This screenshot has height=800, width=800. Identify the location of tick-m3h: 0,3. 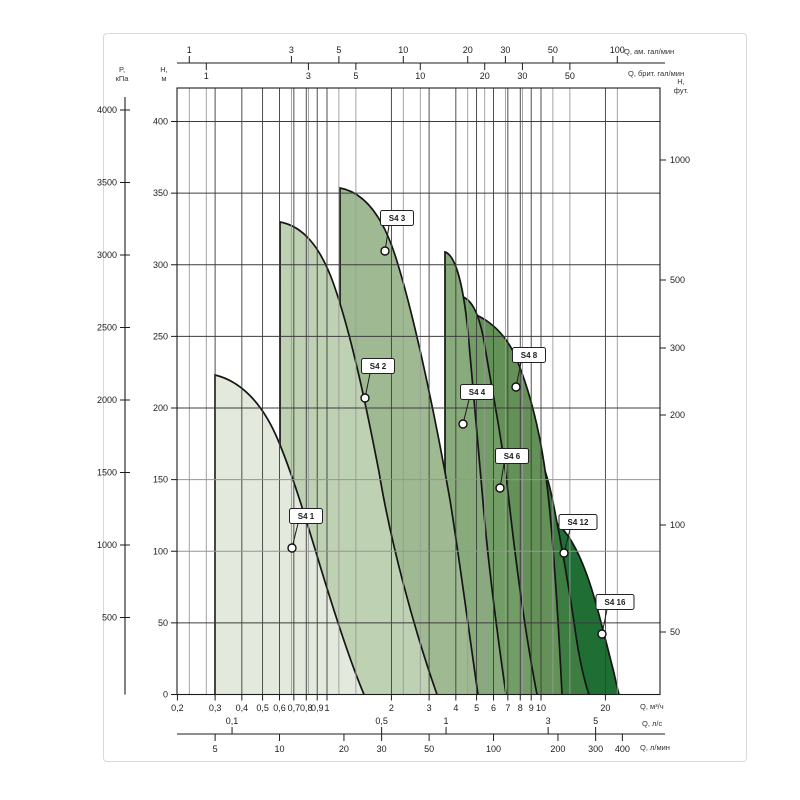
(215, 708).